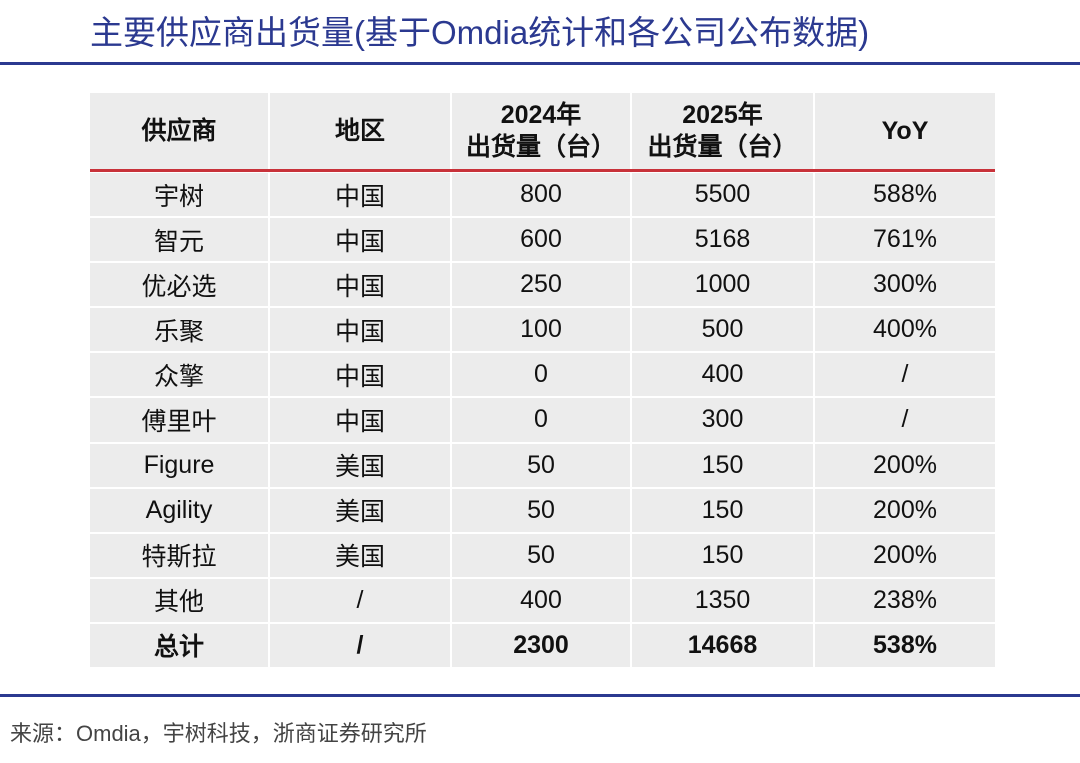  Describe the element at coordinates (541, 645) in the screenshot. I see `table-cell: 2300` at that location.